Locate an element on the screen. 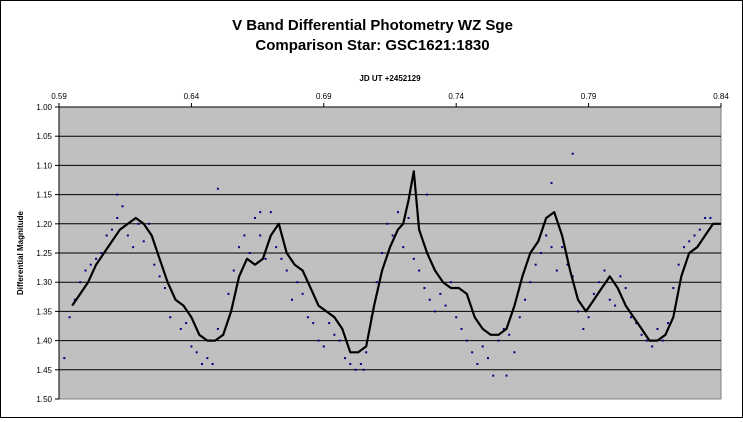 The width and height of the screenshot is (743, 422). x-tick-label: 0.74 is located at coordinates (456, 96).